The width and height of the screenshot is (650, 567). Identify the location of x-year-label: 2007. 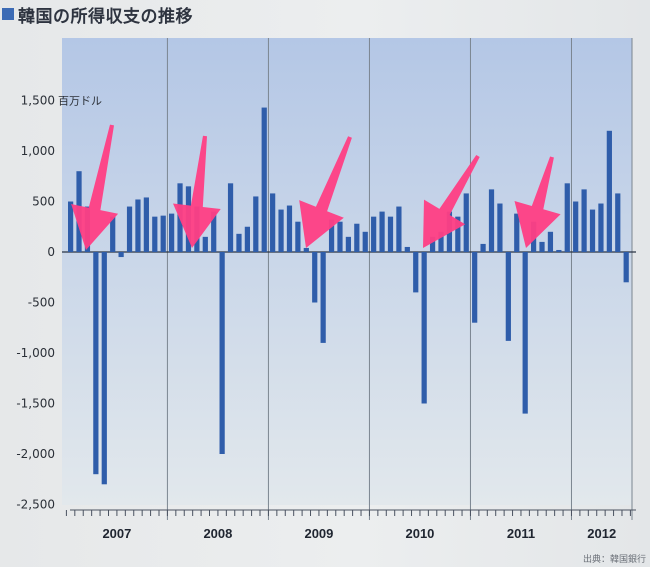
(116, 533).